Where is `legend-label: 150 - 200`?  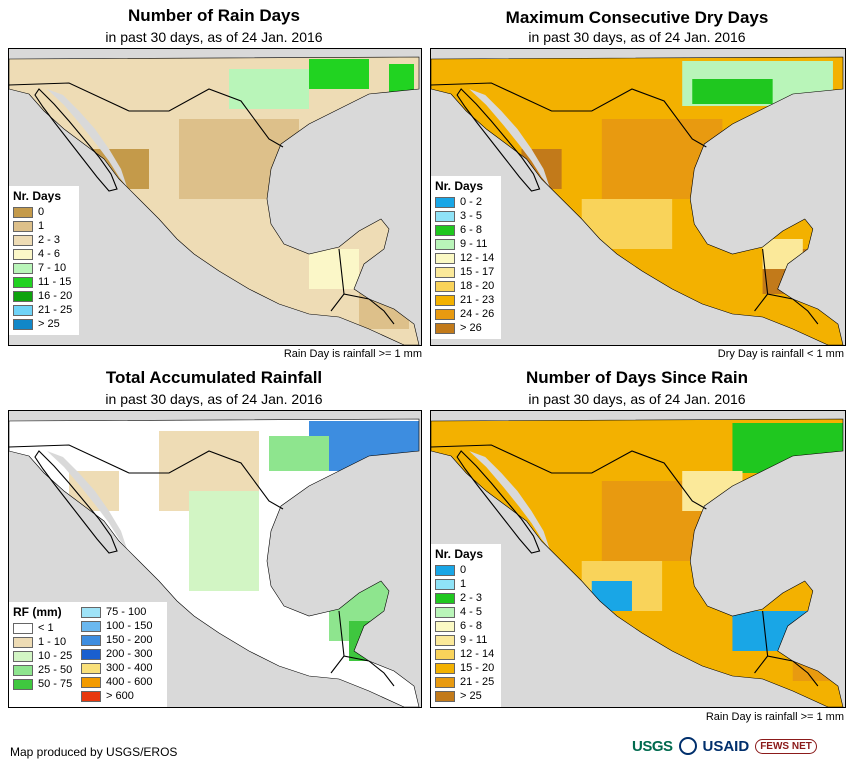 legend-label: 150 - 200 is located at coordinates (129, 640).